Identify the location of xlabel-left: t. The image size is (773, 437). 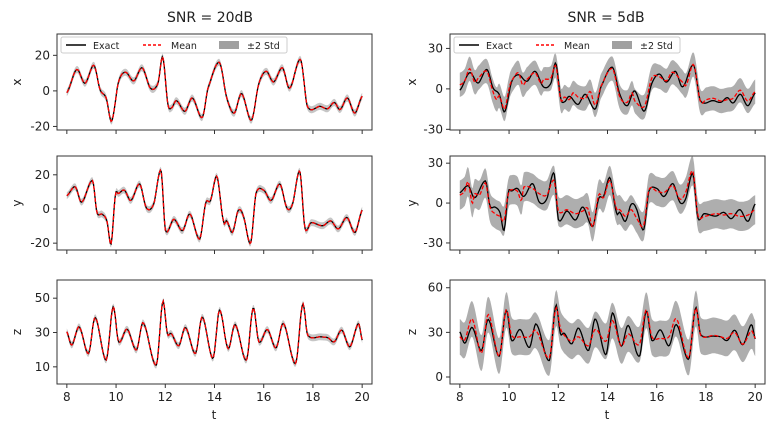
(214, 415).